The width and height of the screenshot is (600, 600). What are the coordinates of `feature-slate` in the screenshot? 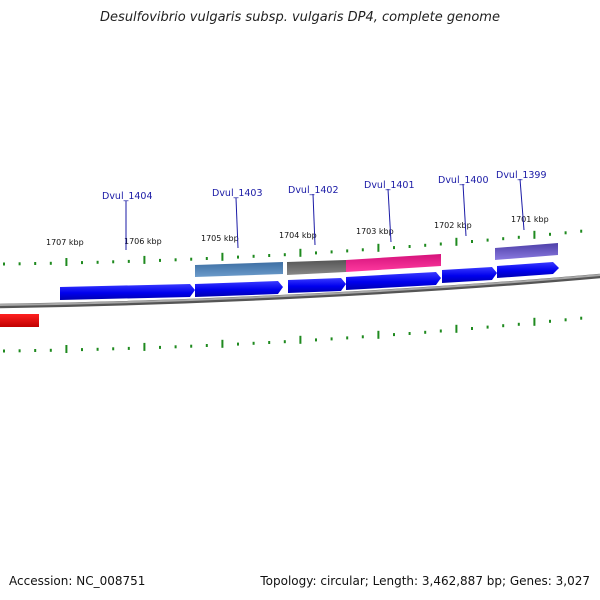 It's located at (526, 251).